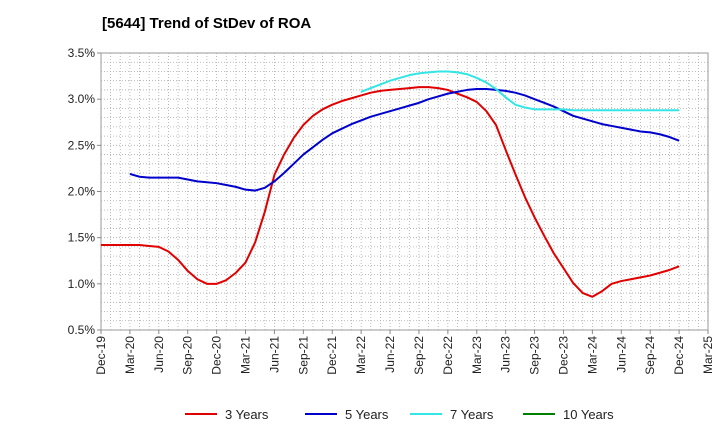 The height and width of the screenshot is (440, 720). I want to click on y-tick-label: 3.5%, so click(82, 53).